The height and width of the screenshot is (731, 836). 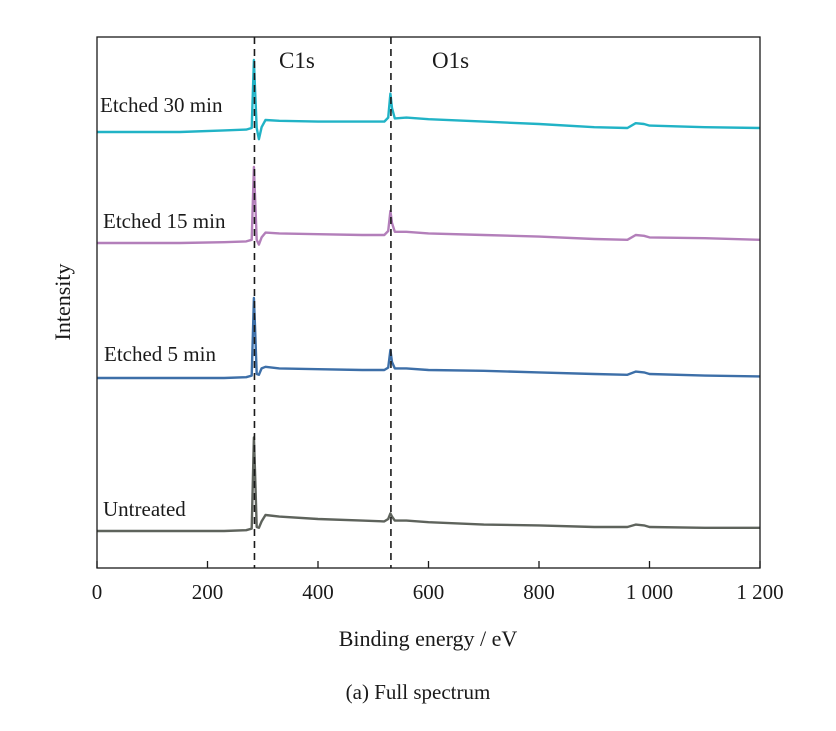 I want to click on peak-labels: C1s O1s, so click(x=374, y=60).